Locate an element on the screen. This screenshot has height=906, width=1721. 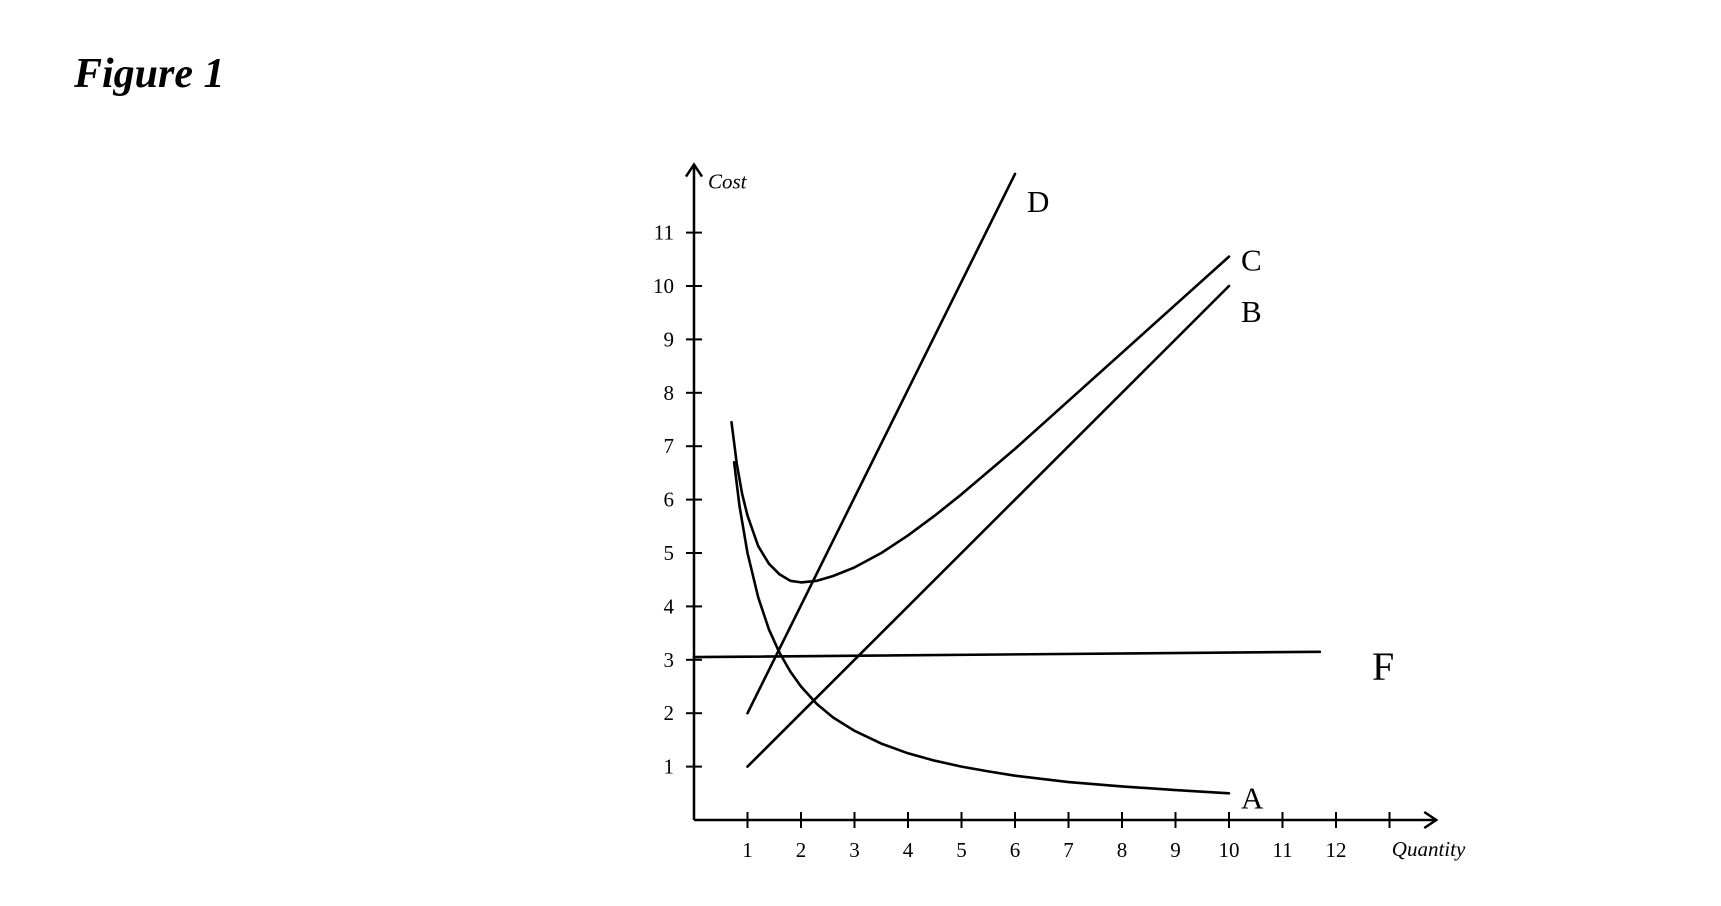
y-axis-ticks: 1 2 3 4 5 6 7 8 9 10 11 is located at coordinates (677, 500).